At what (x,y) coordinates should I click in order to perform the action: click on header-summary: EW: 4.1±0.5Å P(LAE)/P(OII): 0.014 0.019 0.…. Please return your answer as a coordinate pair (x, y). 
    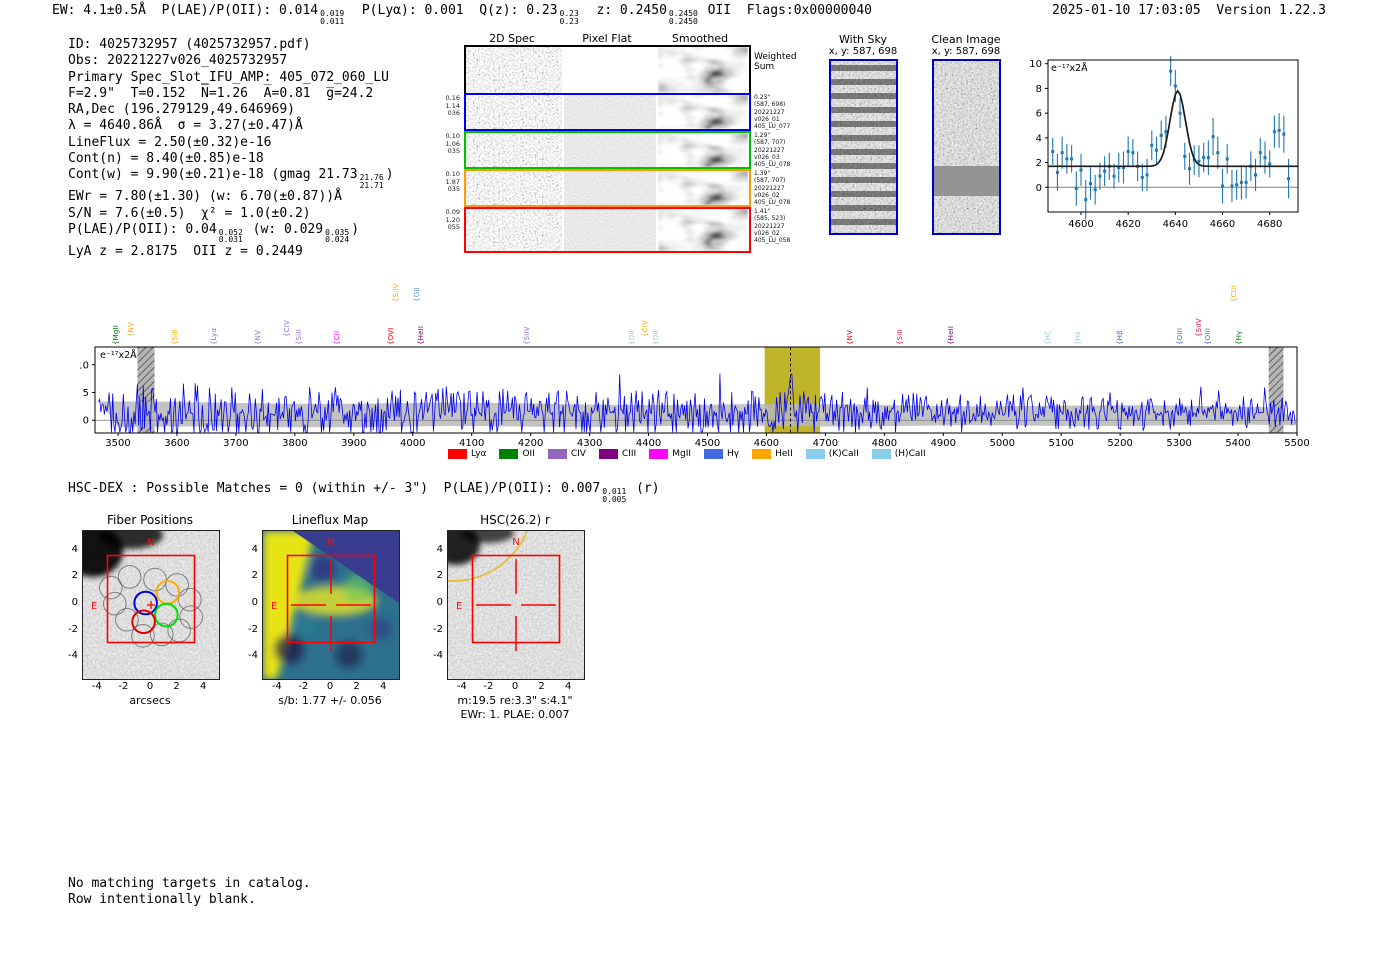
    Looking at the image, I should click on (462, 14).